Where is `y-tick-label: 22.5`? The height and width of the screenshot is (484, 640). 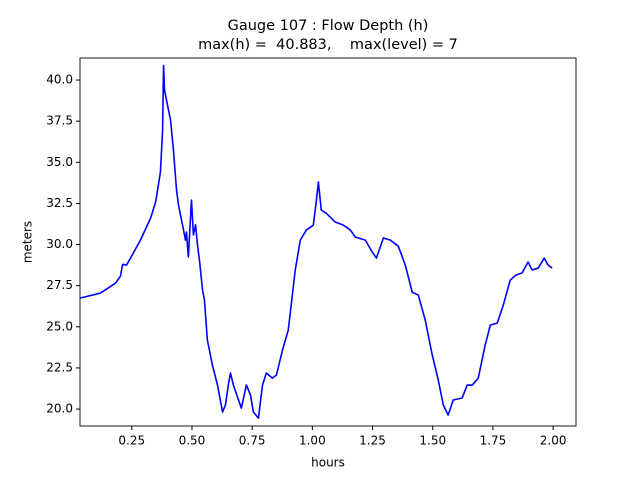
y-tick-label: 22.5 is located at coordinates (59, 367).